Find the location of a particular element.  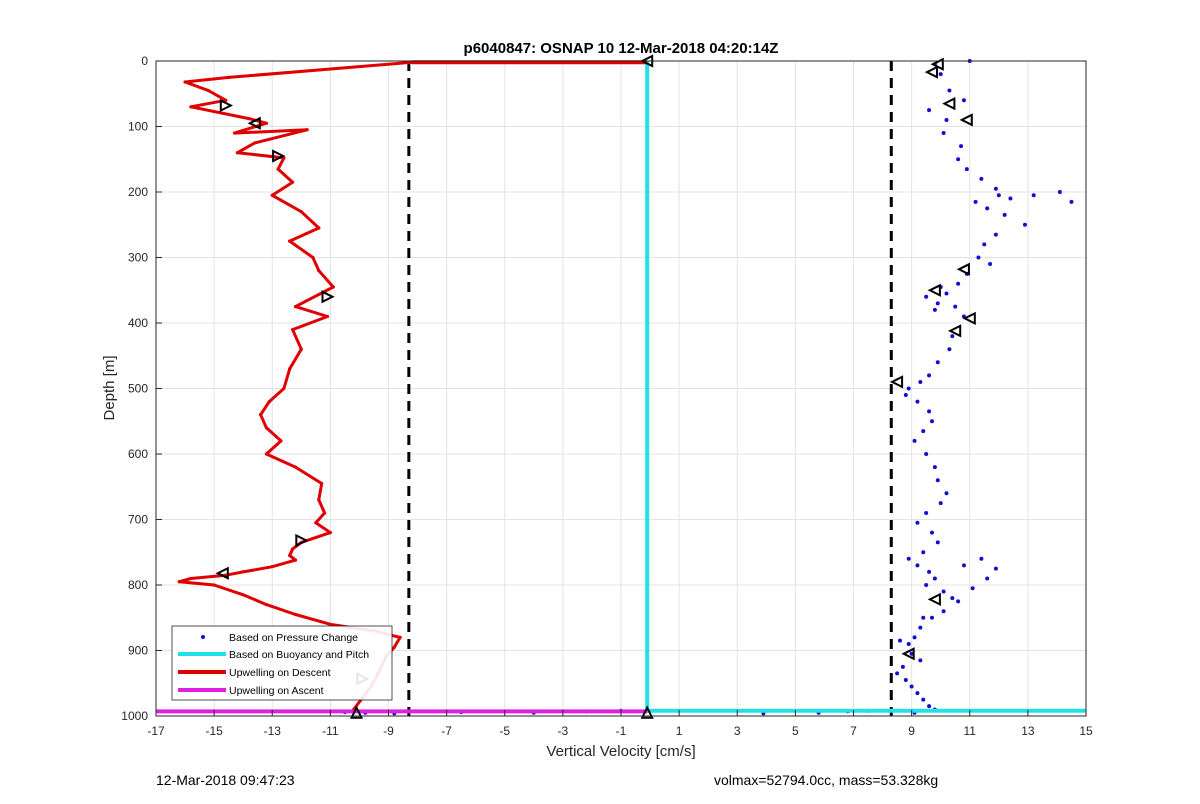

x-tick-label: 9 is located at coordinates (911, 731).